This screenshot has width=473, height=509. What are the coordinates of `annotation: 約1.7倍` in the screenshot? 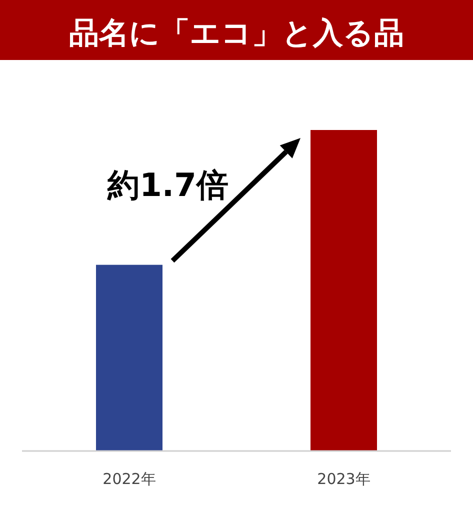 It's located at (167, 185).